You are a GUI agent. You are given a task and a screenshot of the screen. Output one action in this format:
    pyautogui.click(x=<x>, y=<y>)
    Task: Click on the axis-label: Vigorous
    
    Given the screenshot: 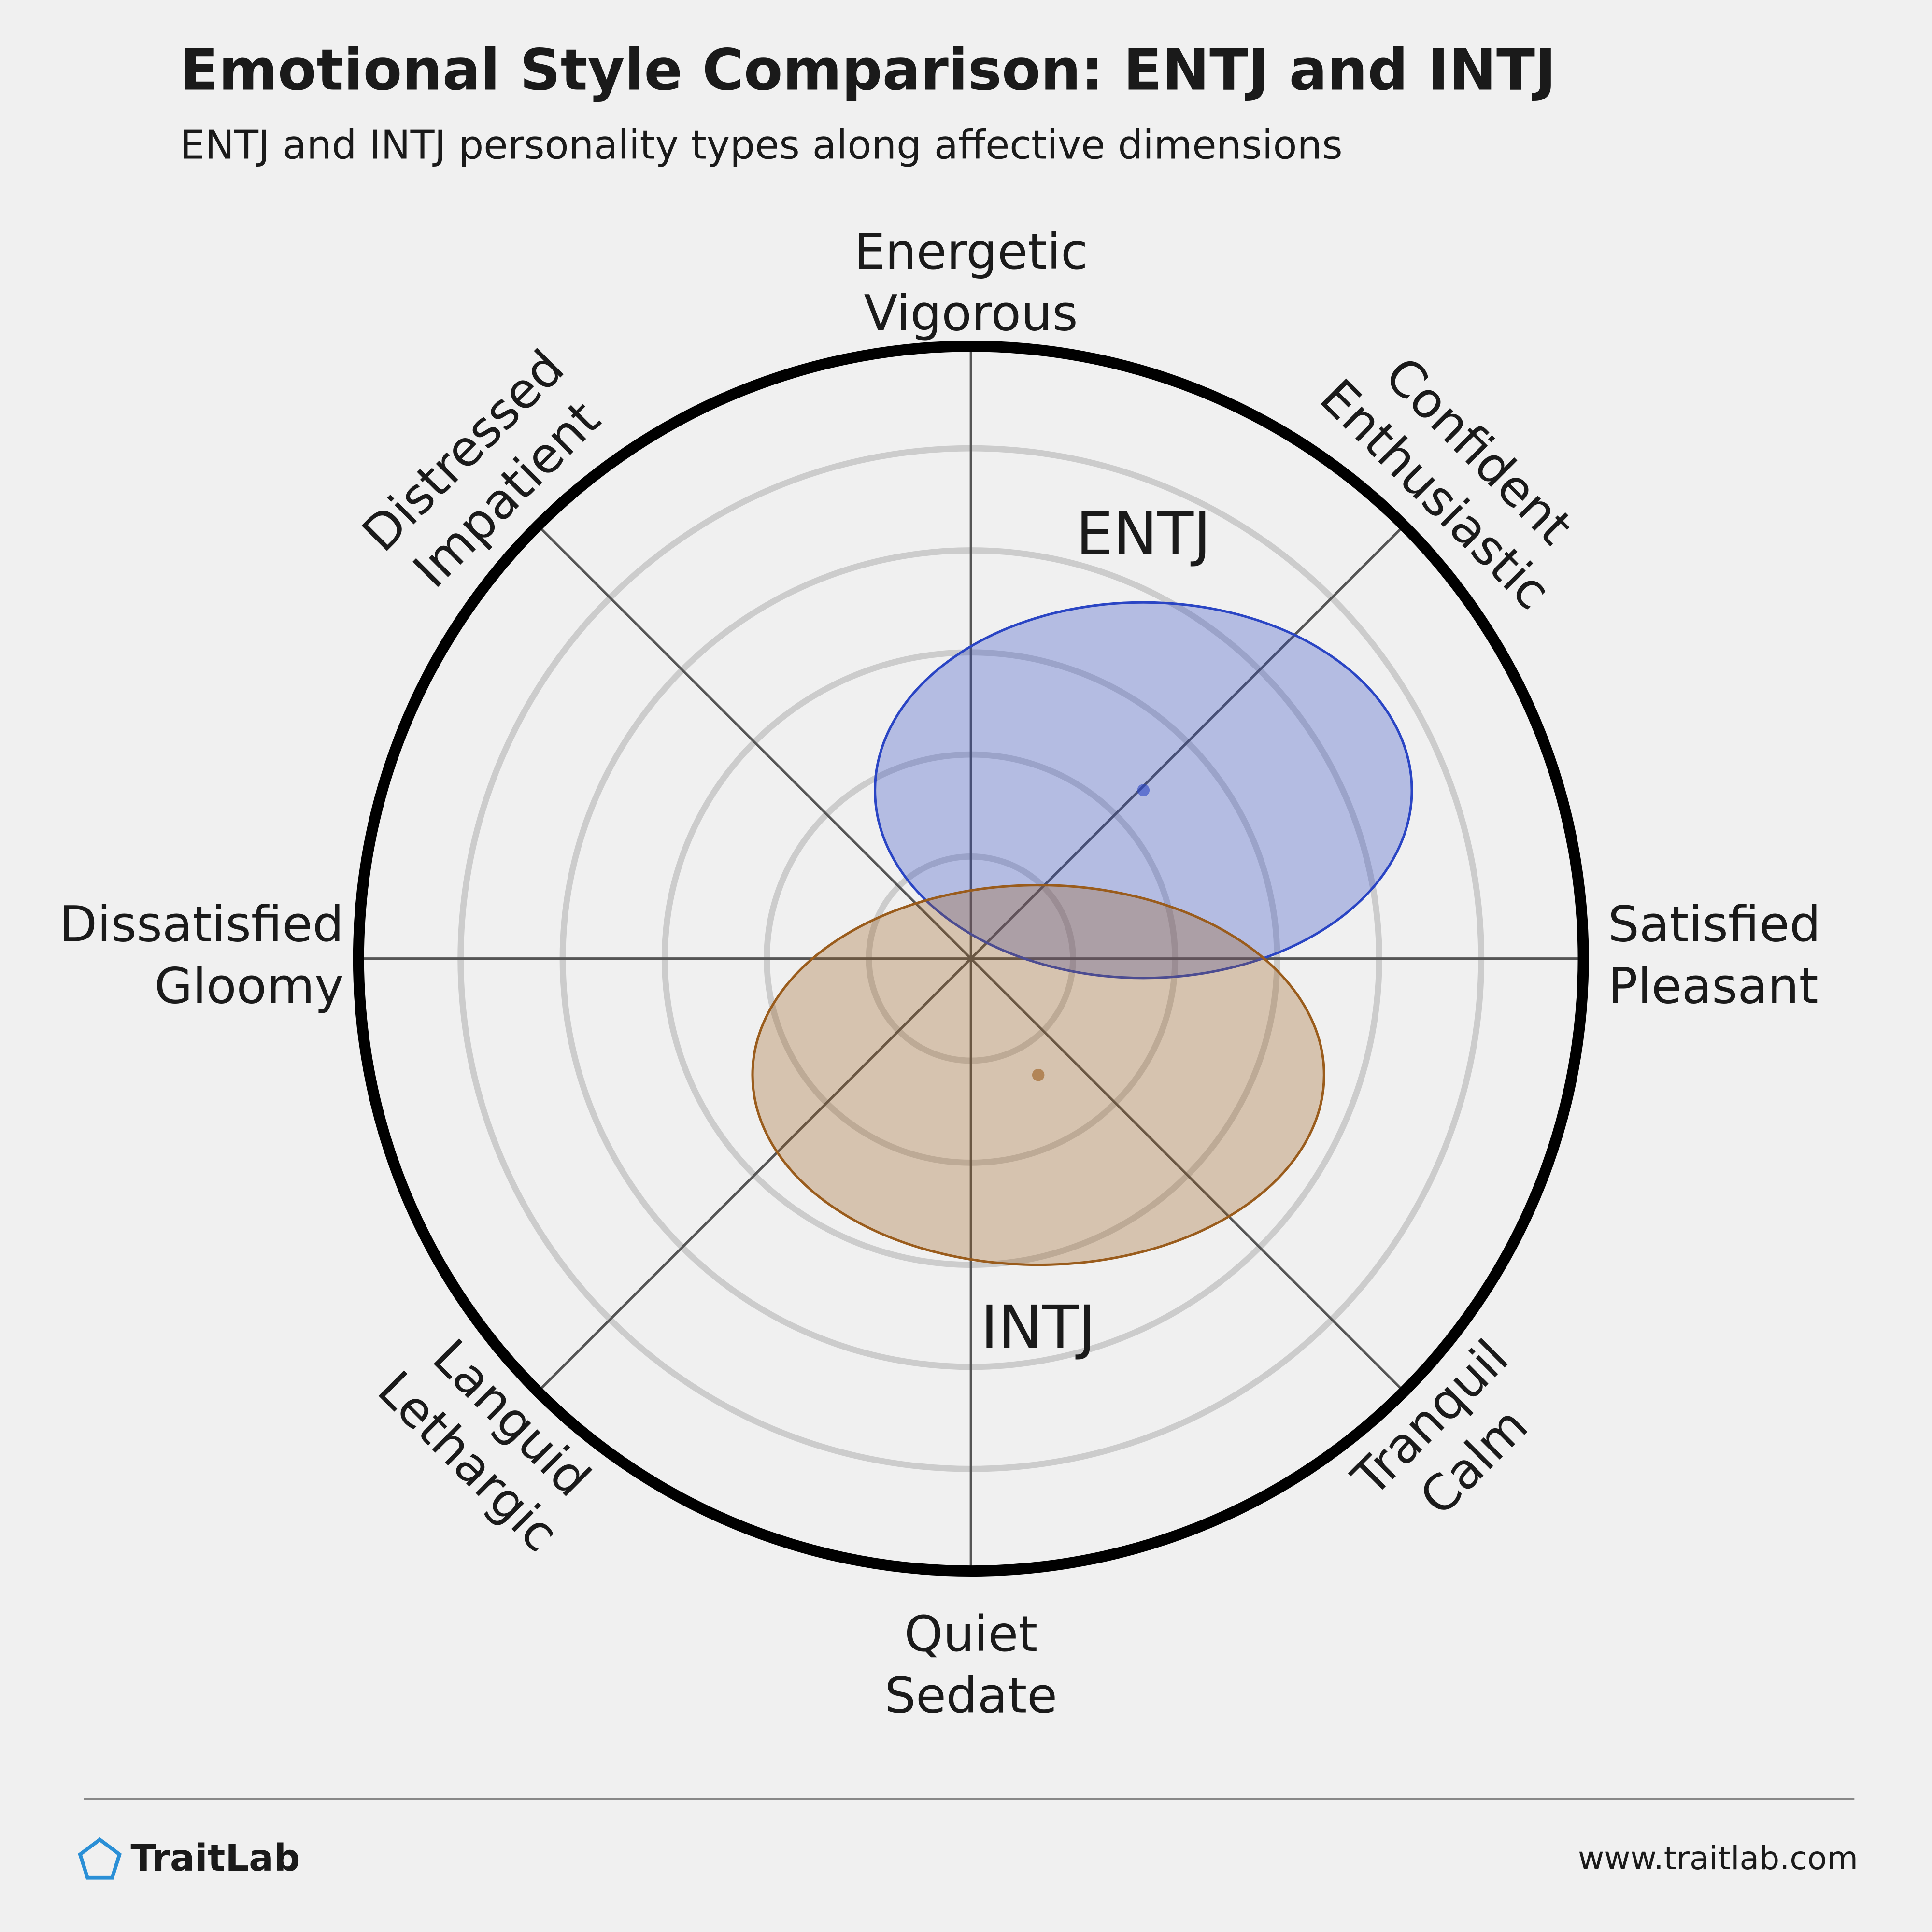 What is the action you would take?
    pyautogui.click(x=971, y=313)
    